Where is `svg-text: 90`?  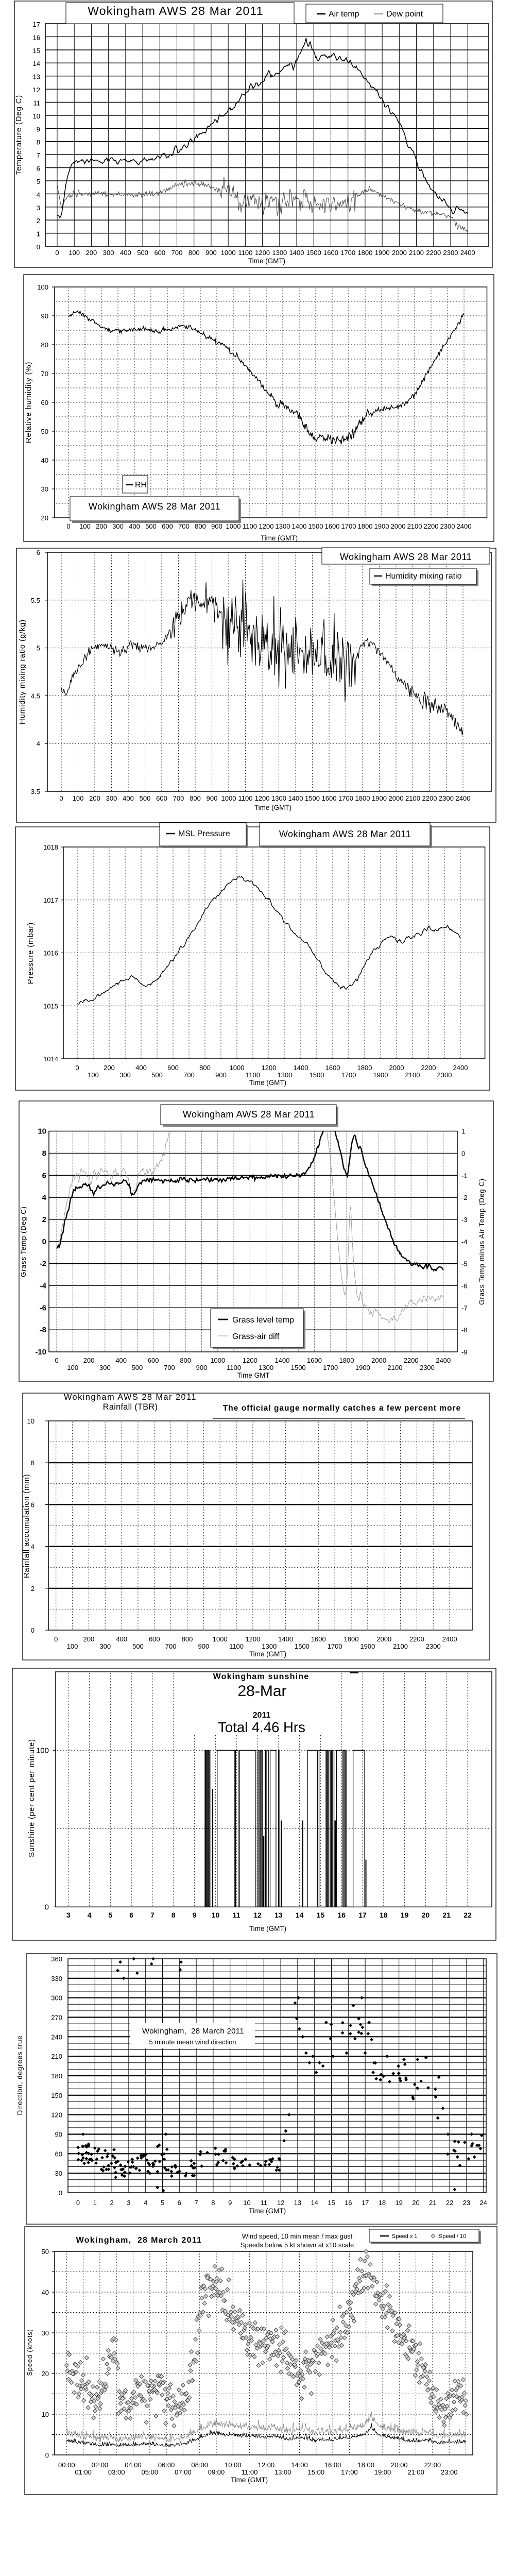 svg-text: 90 is located at coordinates (44, 316).